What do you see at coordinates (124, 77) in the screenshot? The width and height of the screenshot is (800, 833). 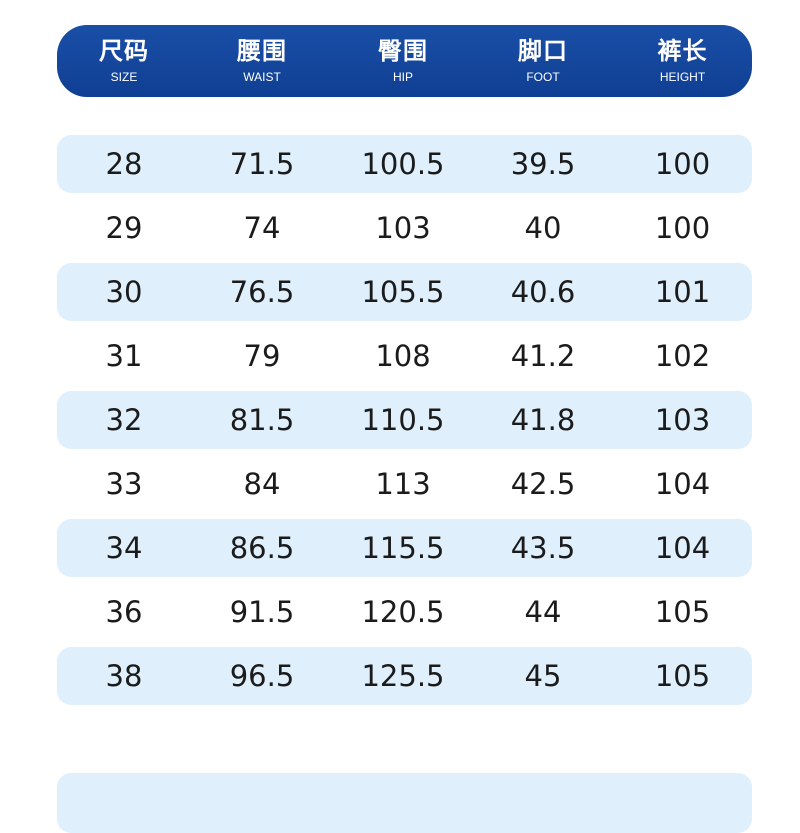 I see `header-size-label-en: SIZE` at bounding box center [124, 77].